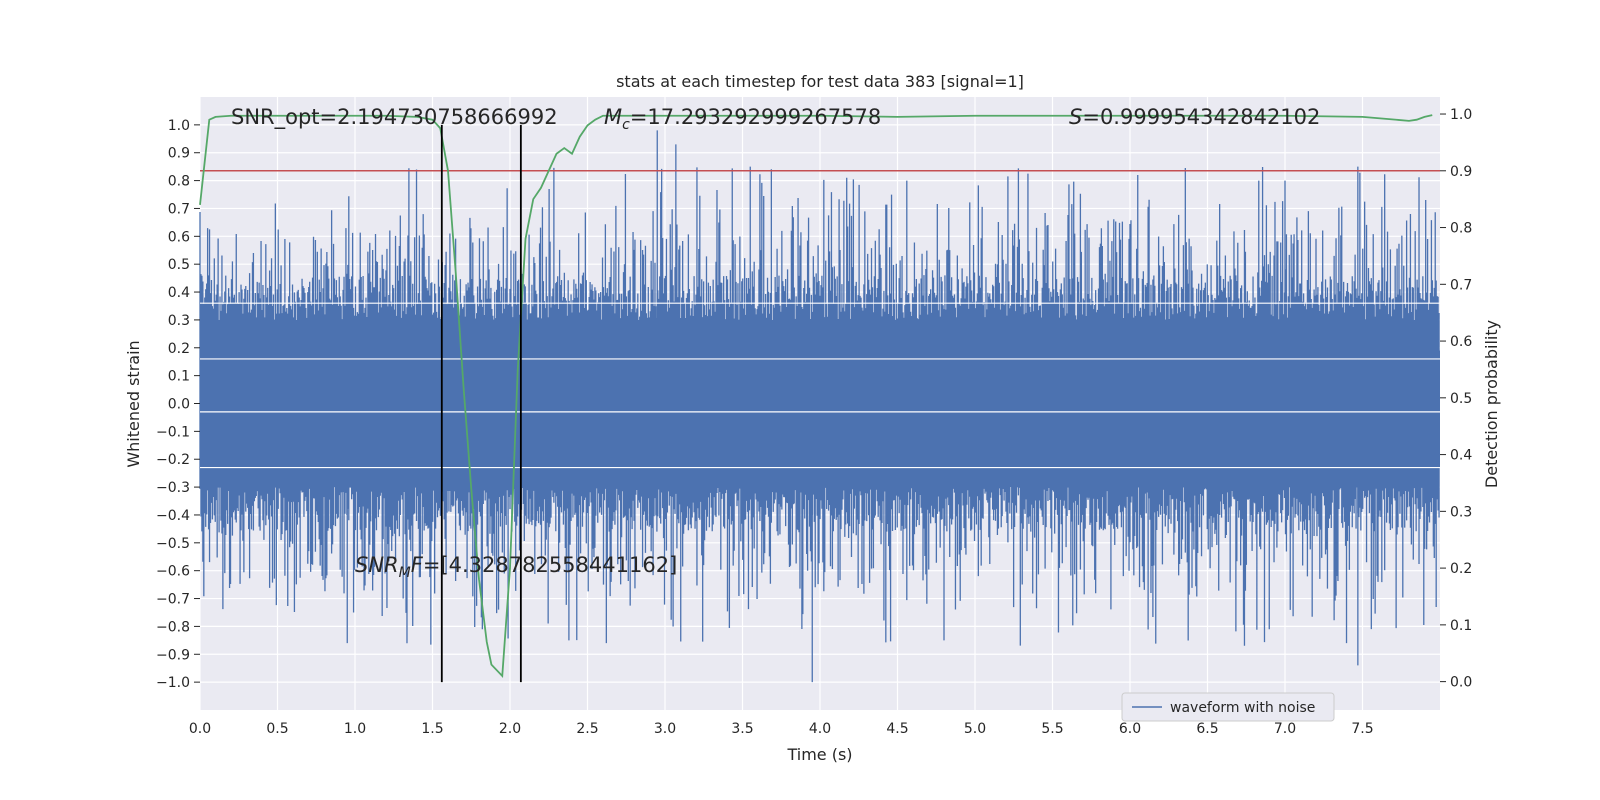 The height and width of the screenshot is (800, 1600). I want to click on x-tick-label: 5.5, so click(1052, 729).